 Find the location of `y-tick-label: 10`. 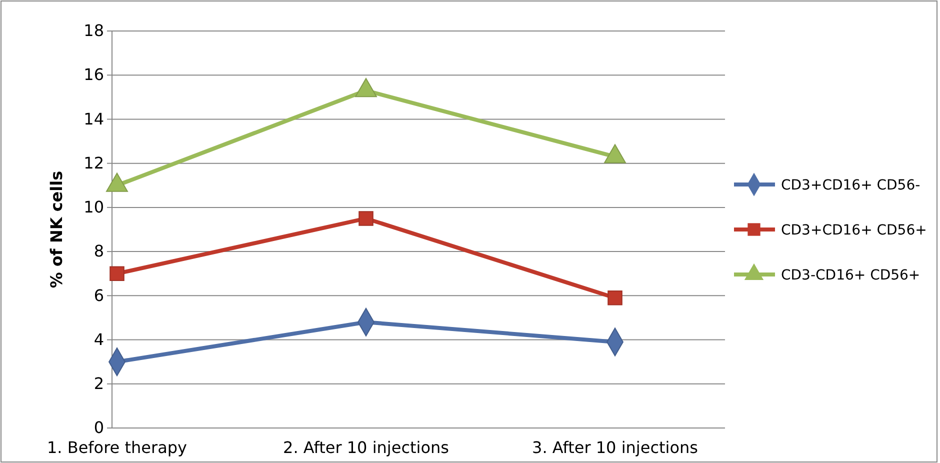

y-tick-label: 10 is located at coordinates (94, 207).